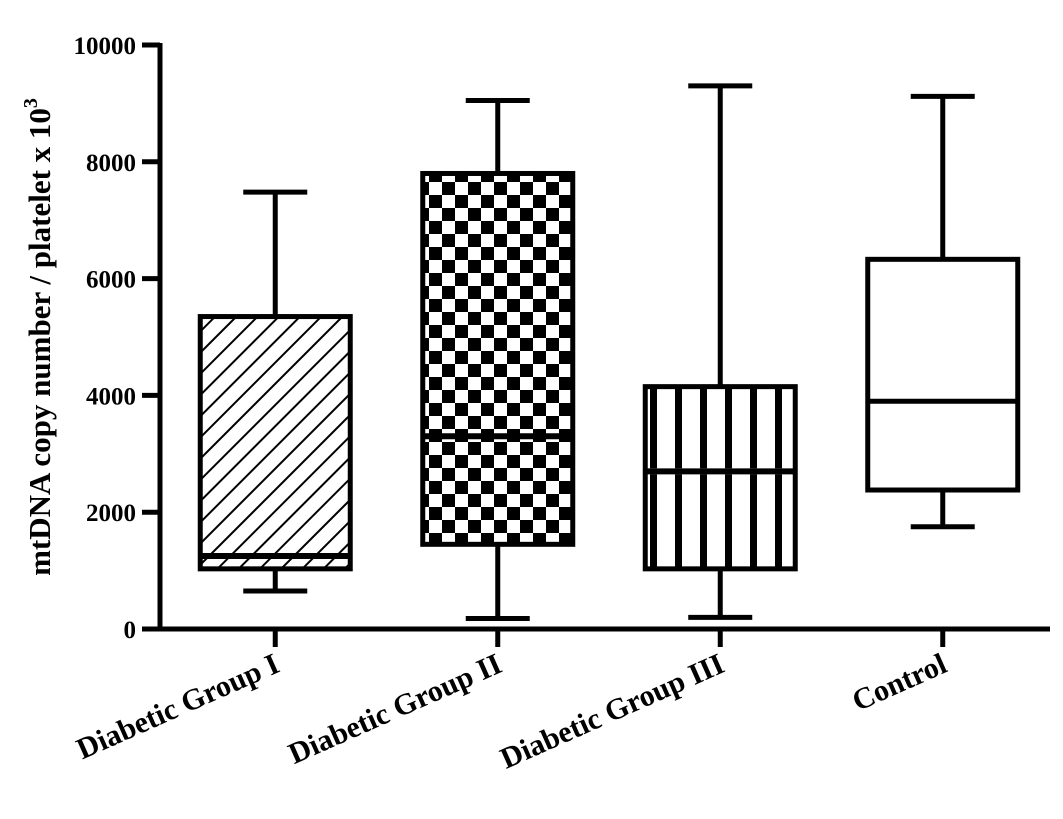 This screenshot has width=1063, height=819. What do you see at coordinates (111, 280) in the screenshot?
I see `y-tick-label-6000: 6000` at bounding box center [111, 280].